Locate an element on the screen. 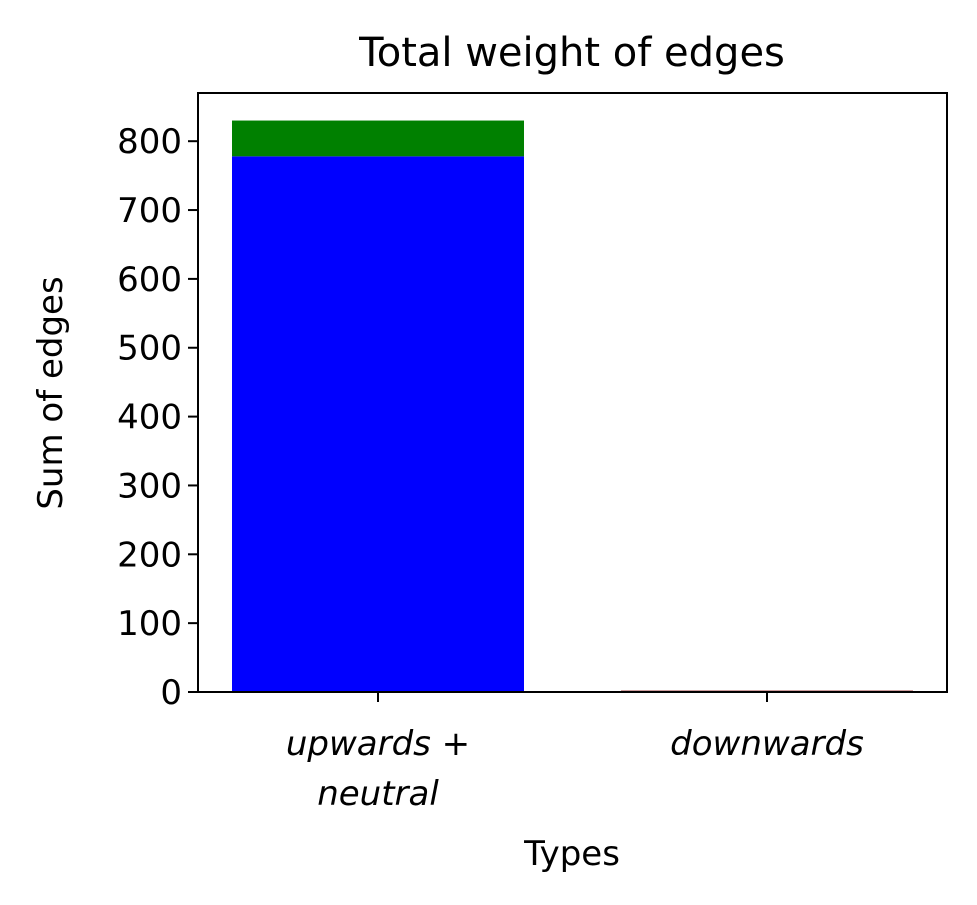 The image size is (977, 905). x-tick-label-0-1: neutral is located at coordinates (378, 794).